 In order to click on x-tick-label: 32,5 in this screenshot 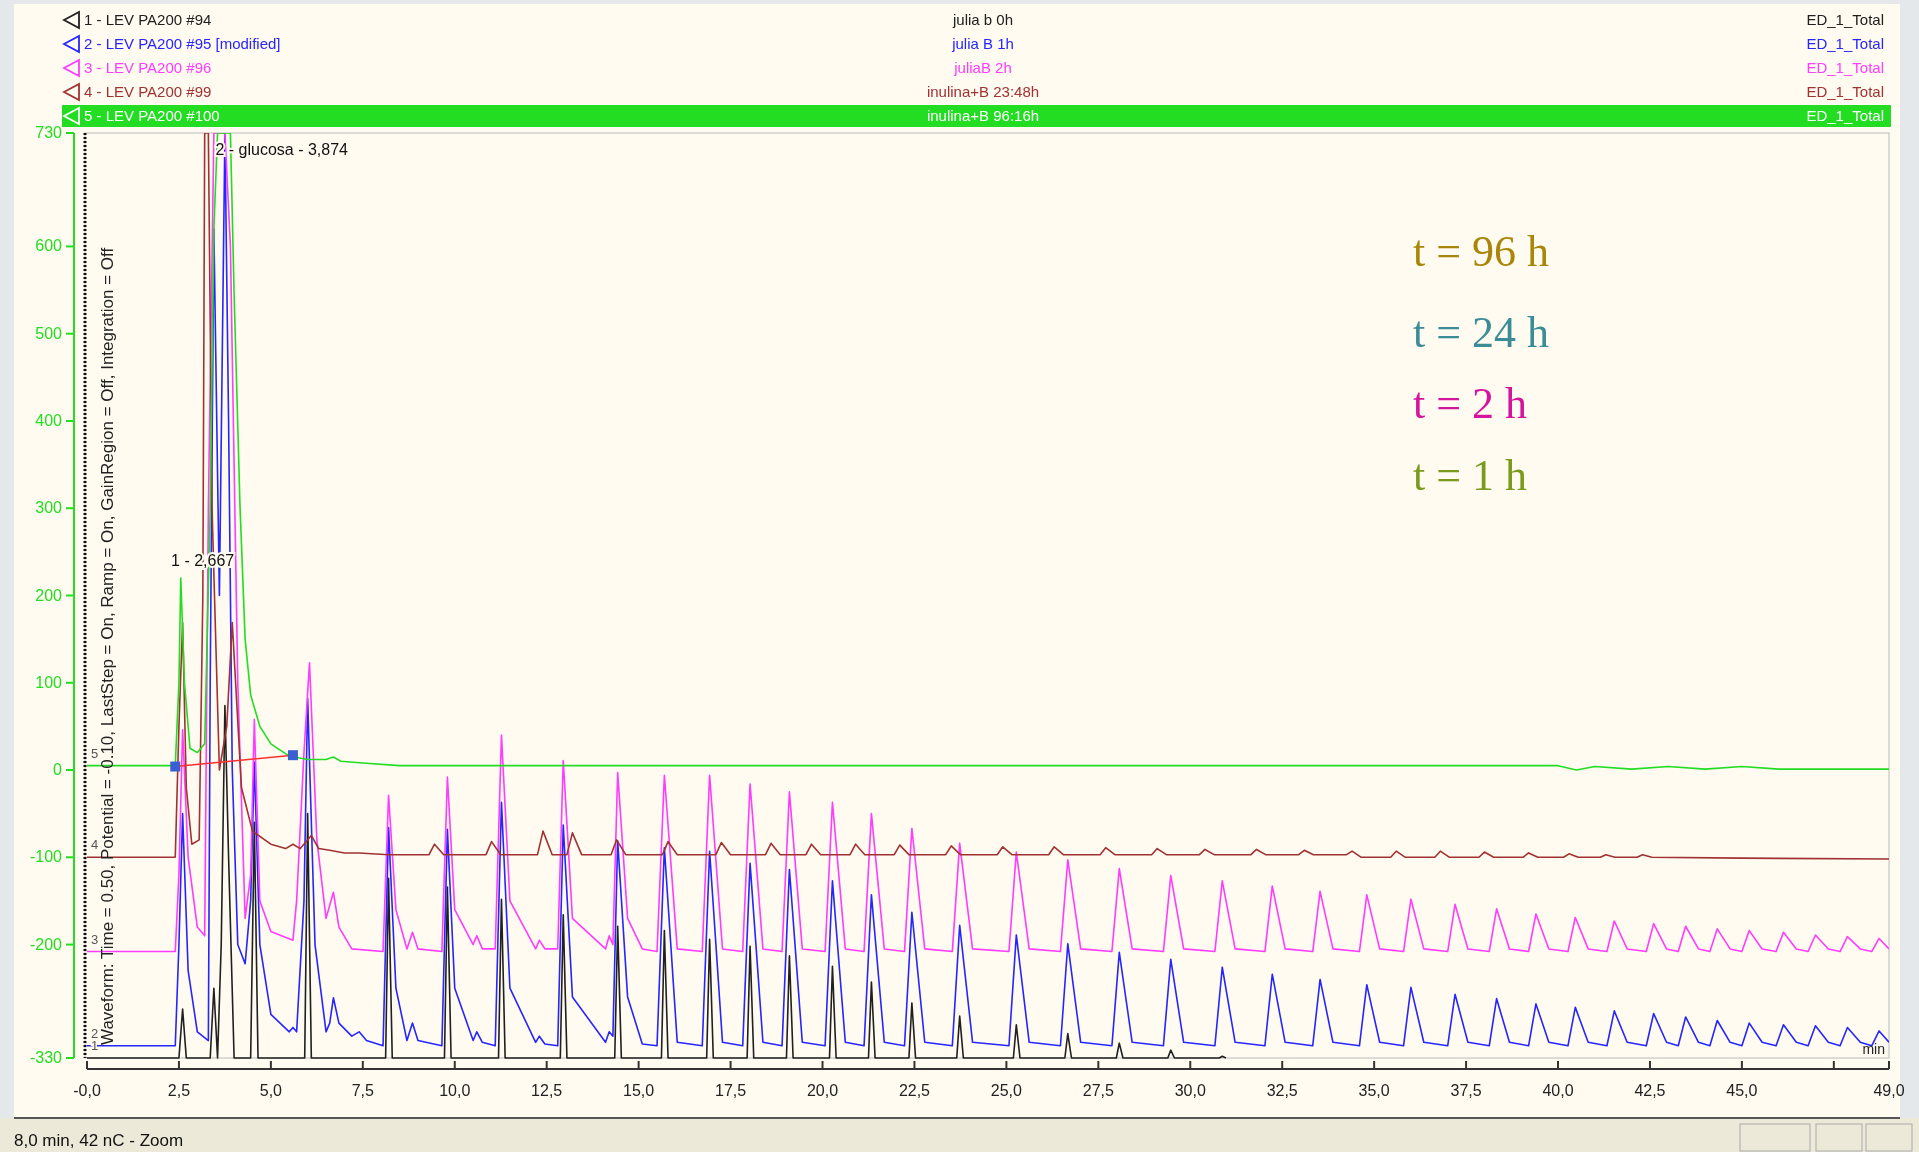, I will do `click(1282, 1090)`.